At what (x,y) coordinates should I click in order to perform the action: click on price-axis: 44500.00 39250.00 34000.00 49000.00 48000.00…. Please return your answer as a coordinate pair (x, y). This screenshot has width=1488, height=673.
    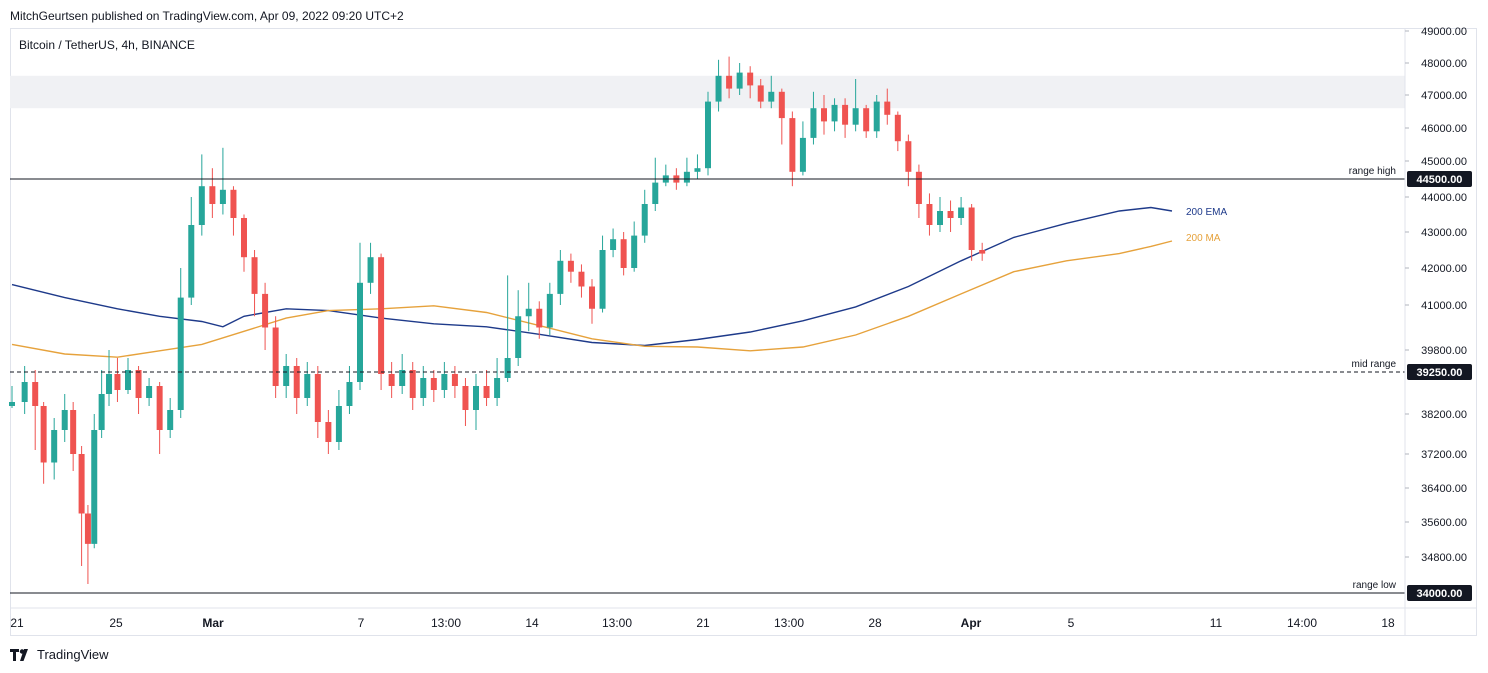
    Looking at the image, I should click on (1438, 313).